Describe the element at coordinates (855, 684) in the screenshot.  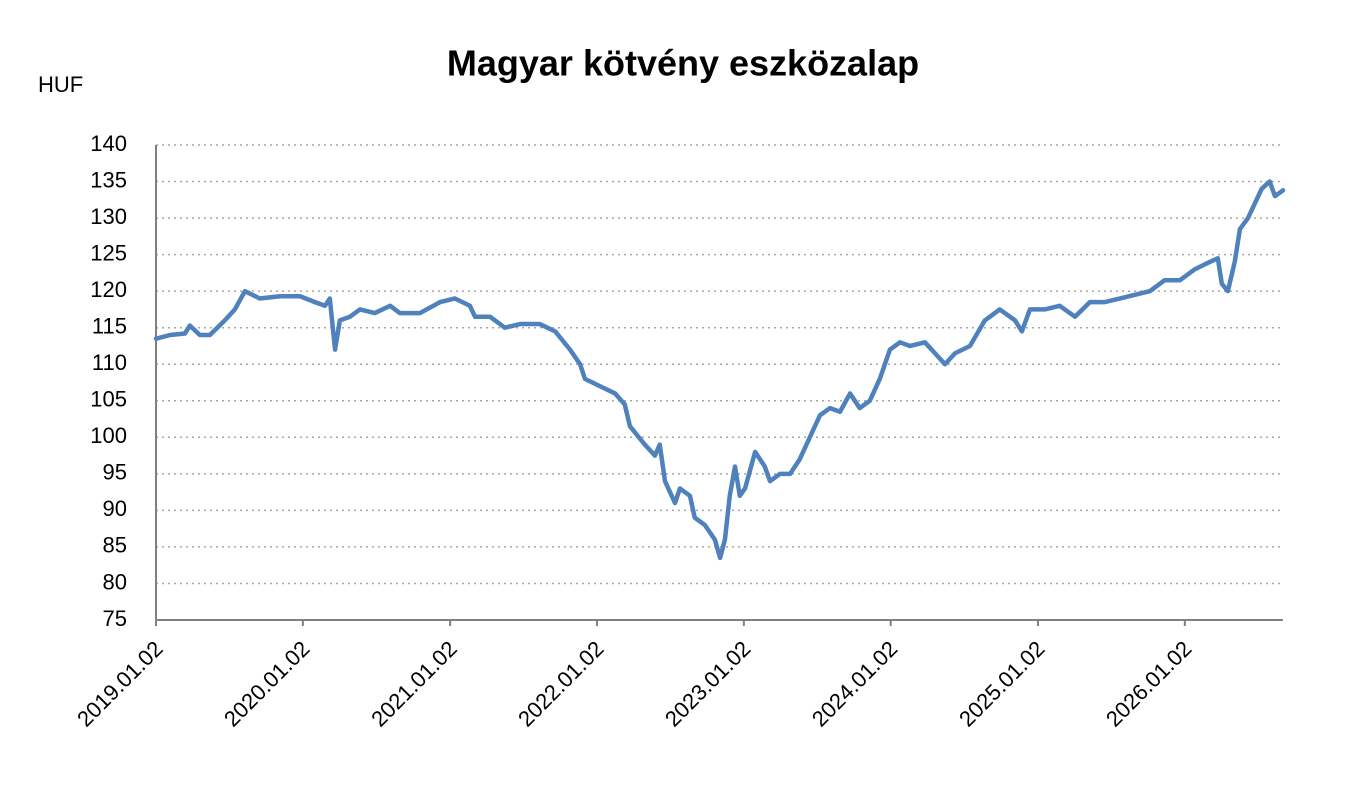
I see `x-tick-label: 2024.01.02` at that location.